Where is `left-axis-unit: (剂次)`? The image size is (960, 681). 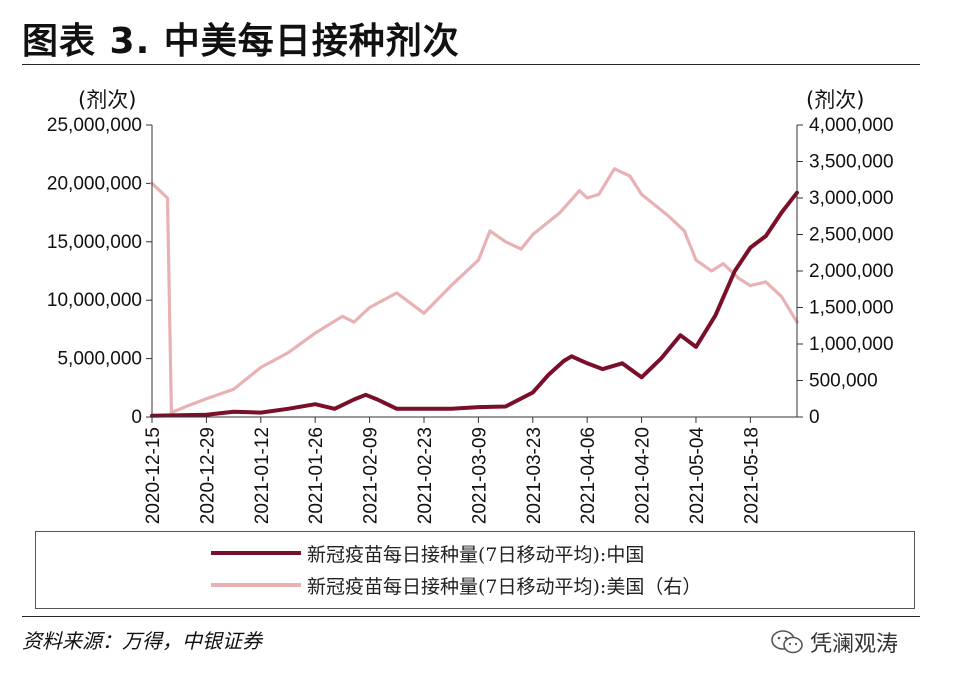
left-axis-unit: (剂次) is located at coordinates (107, 100).